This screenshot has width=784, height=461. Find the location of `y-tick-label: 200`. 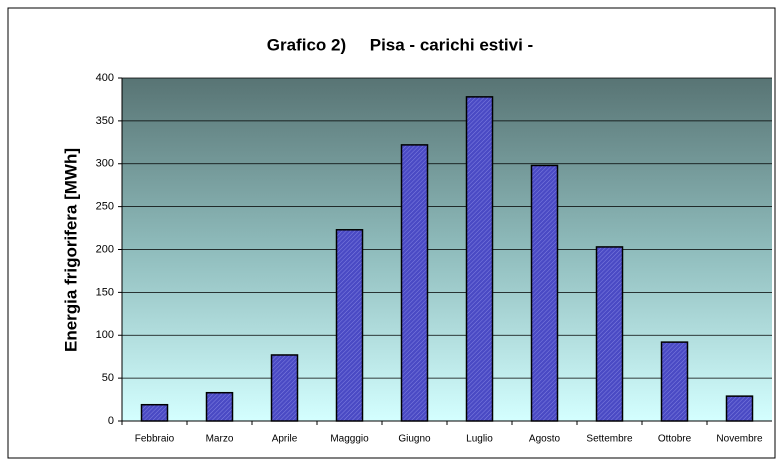

y-tick-label: 200 is located at coordinates (105, 249).